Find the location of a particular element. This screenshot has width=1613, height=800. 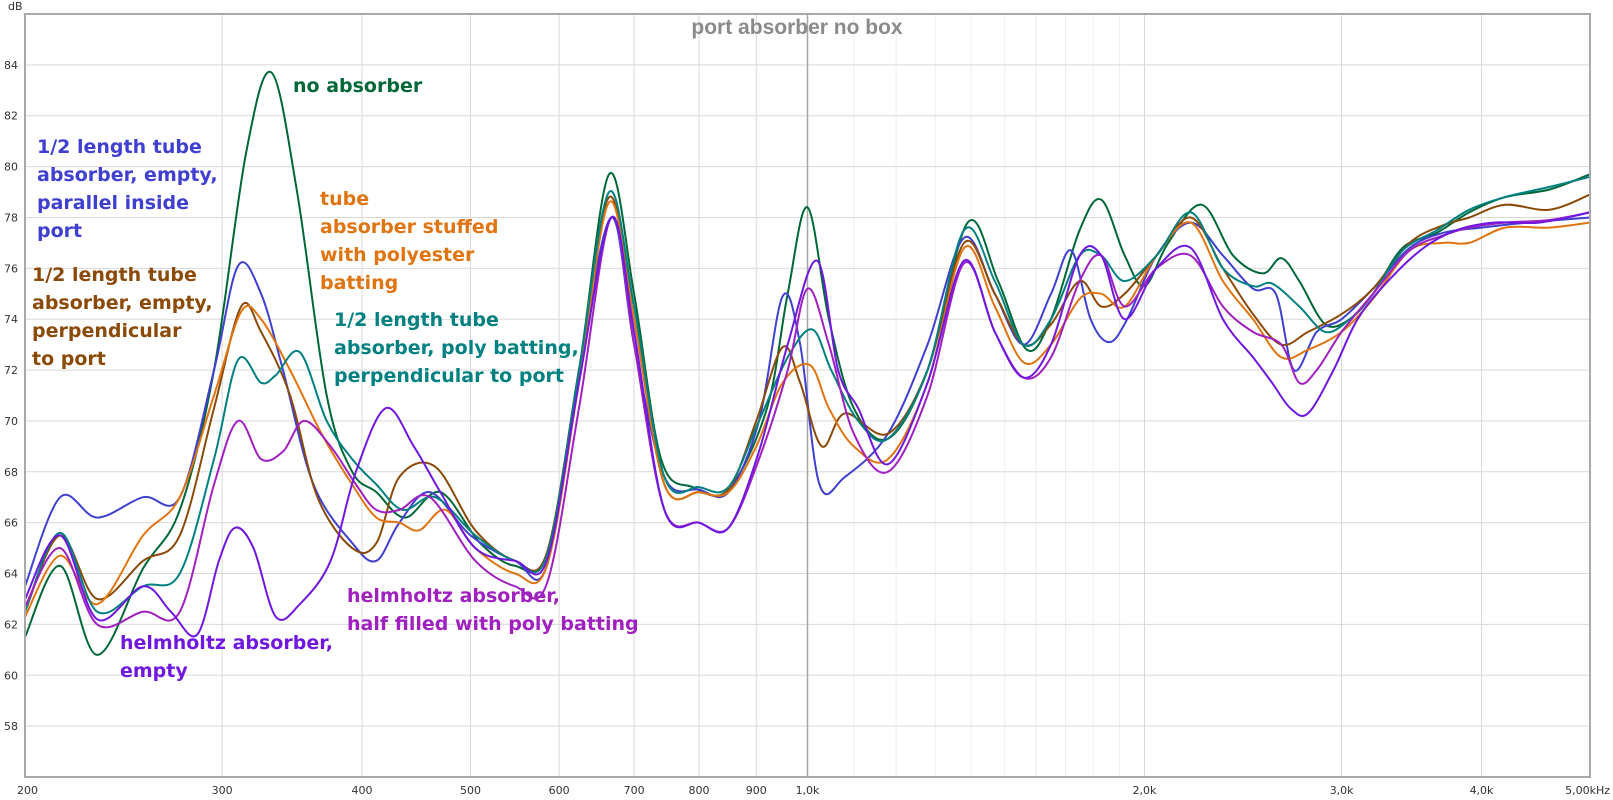

series-annotation-1: no absorber is located at coordinates (358, 86).